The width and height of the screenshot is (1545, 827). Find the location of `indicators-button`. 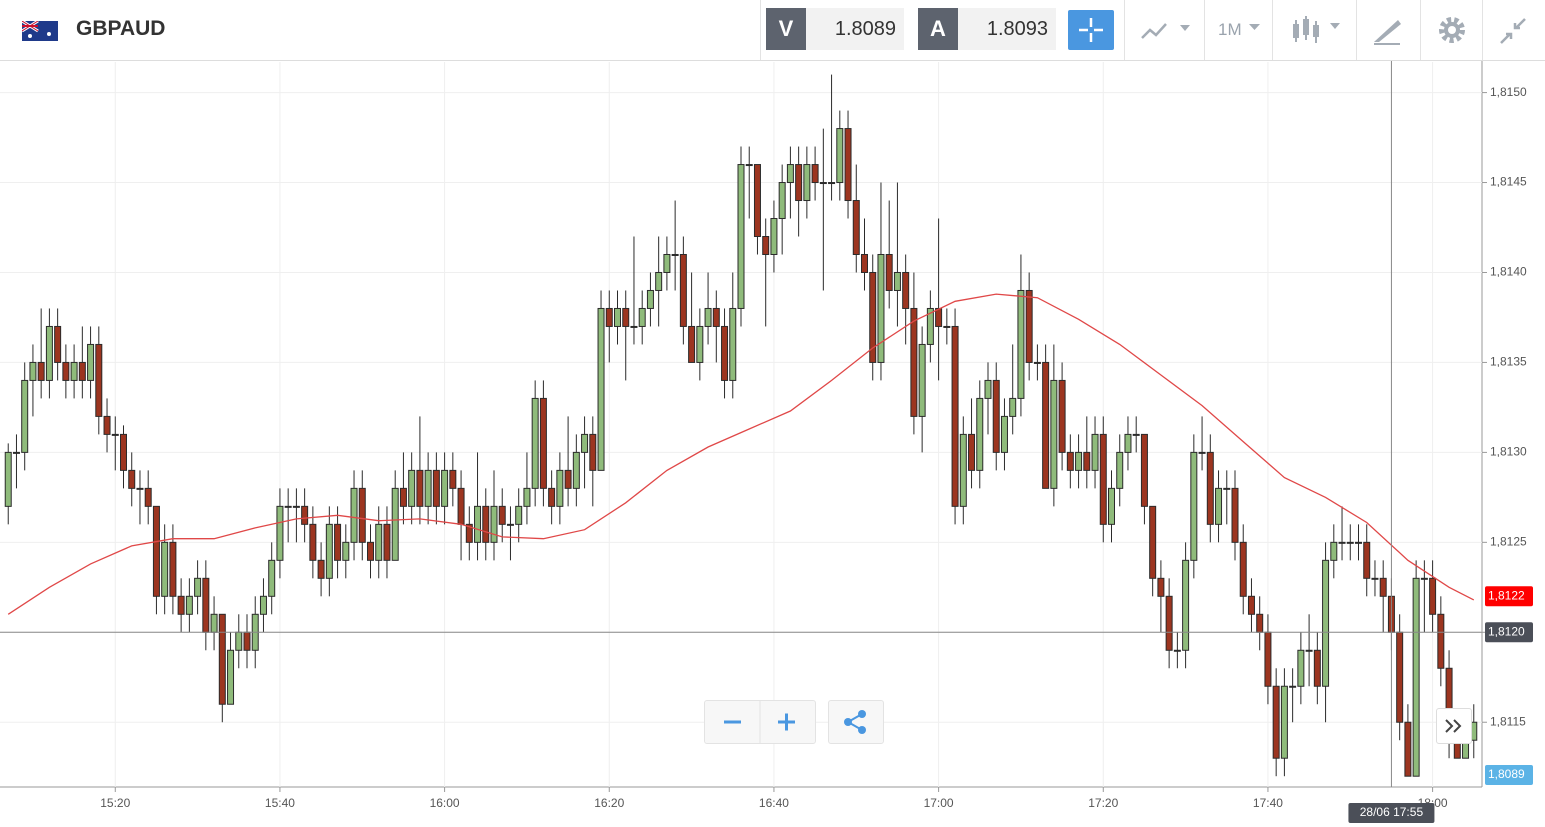

indicators-button is located at coordinates (1318, 31).